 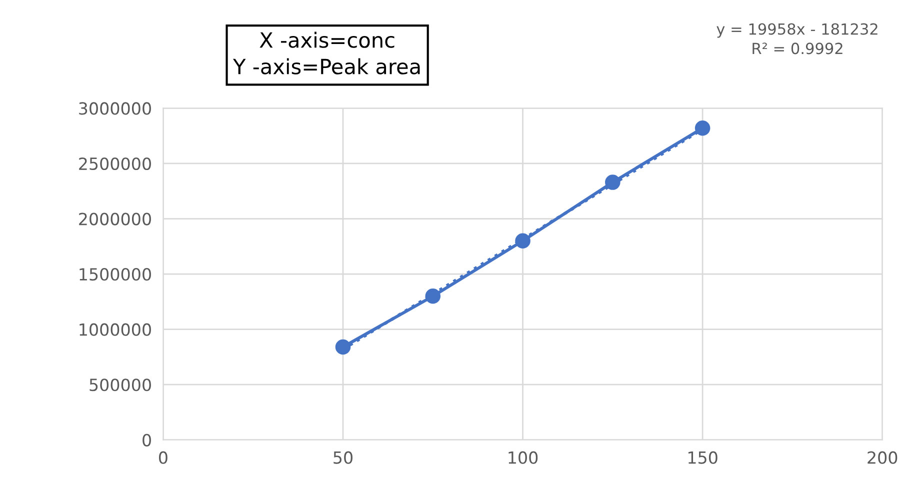 I want to click on y-tick-label: 2000000, so click(x=115, y=219).